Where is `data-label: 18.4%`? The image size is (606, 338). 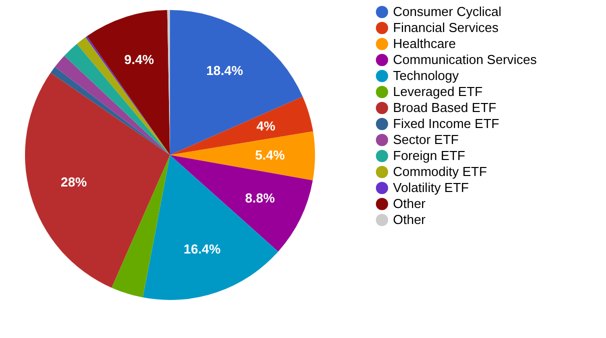 data-label: 18.4% is located at coordinates (225, 70).